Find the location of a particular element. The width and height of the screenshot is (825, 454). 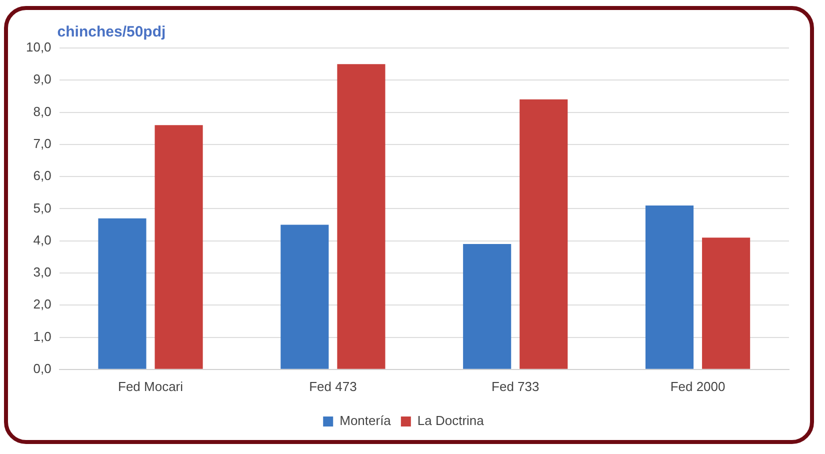

y-tick-label: 8,0 is located at coordinates (42, 111).